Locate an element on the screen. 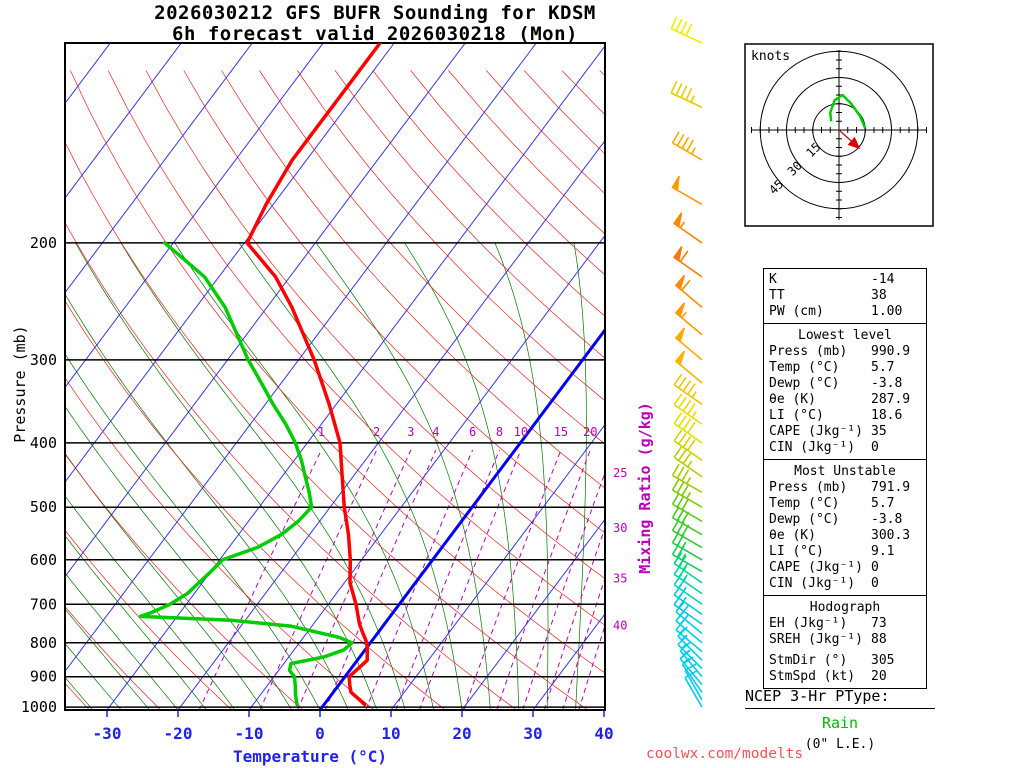  index-label: PW (cm) is located at coordinates (796, 311).